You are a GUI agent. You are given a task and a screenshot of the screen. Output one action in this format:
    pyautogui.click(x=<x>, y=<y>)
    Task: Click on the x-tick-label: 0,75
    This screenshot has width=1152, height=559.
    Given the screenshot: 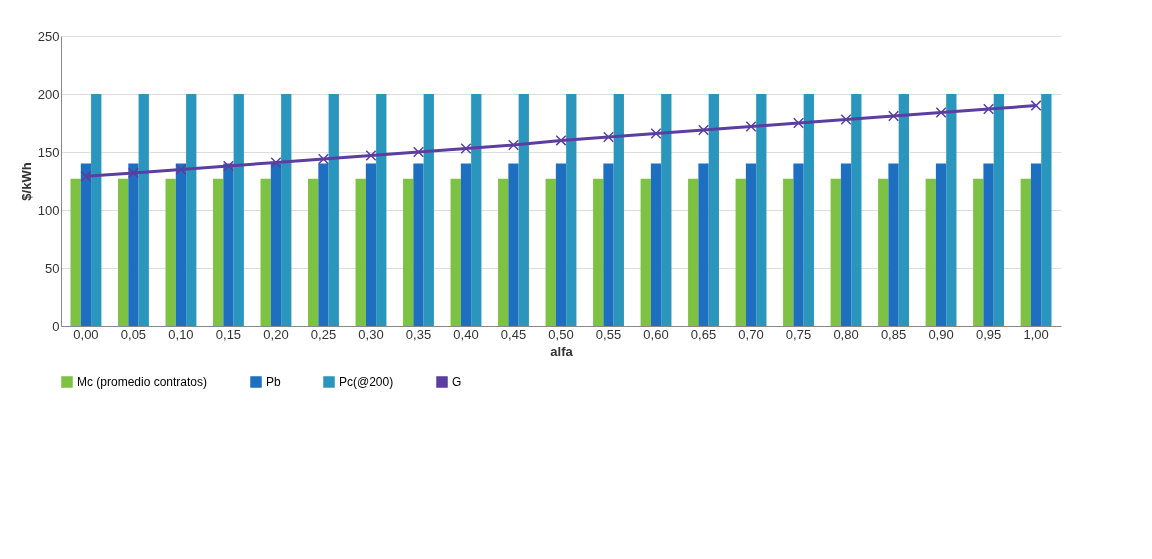 What is the action you would take?
    pyautogui.click(x=798, y=334)
    